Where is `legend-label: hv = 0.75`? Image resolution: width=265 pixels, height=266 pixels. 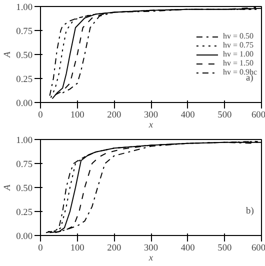
legend-label: hv = 0.75 is located at coordinates (238, 45).